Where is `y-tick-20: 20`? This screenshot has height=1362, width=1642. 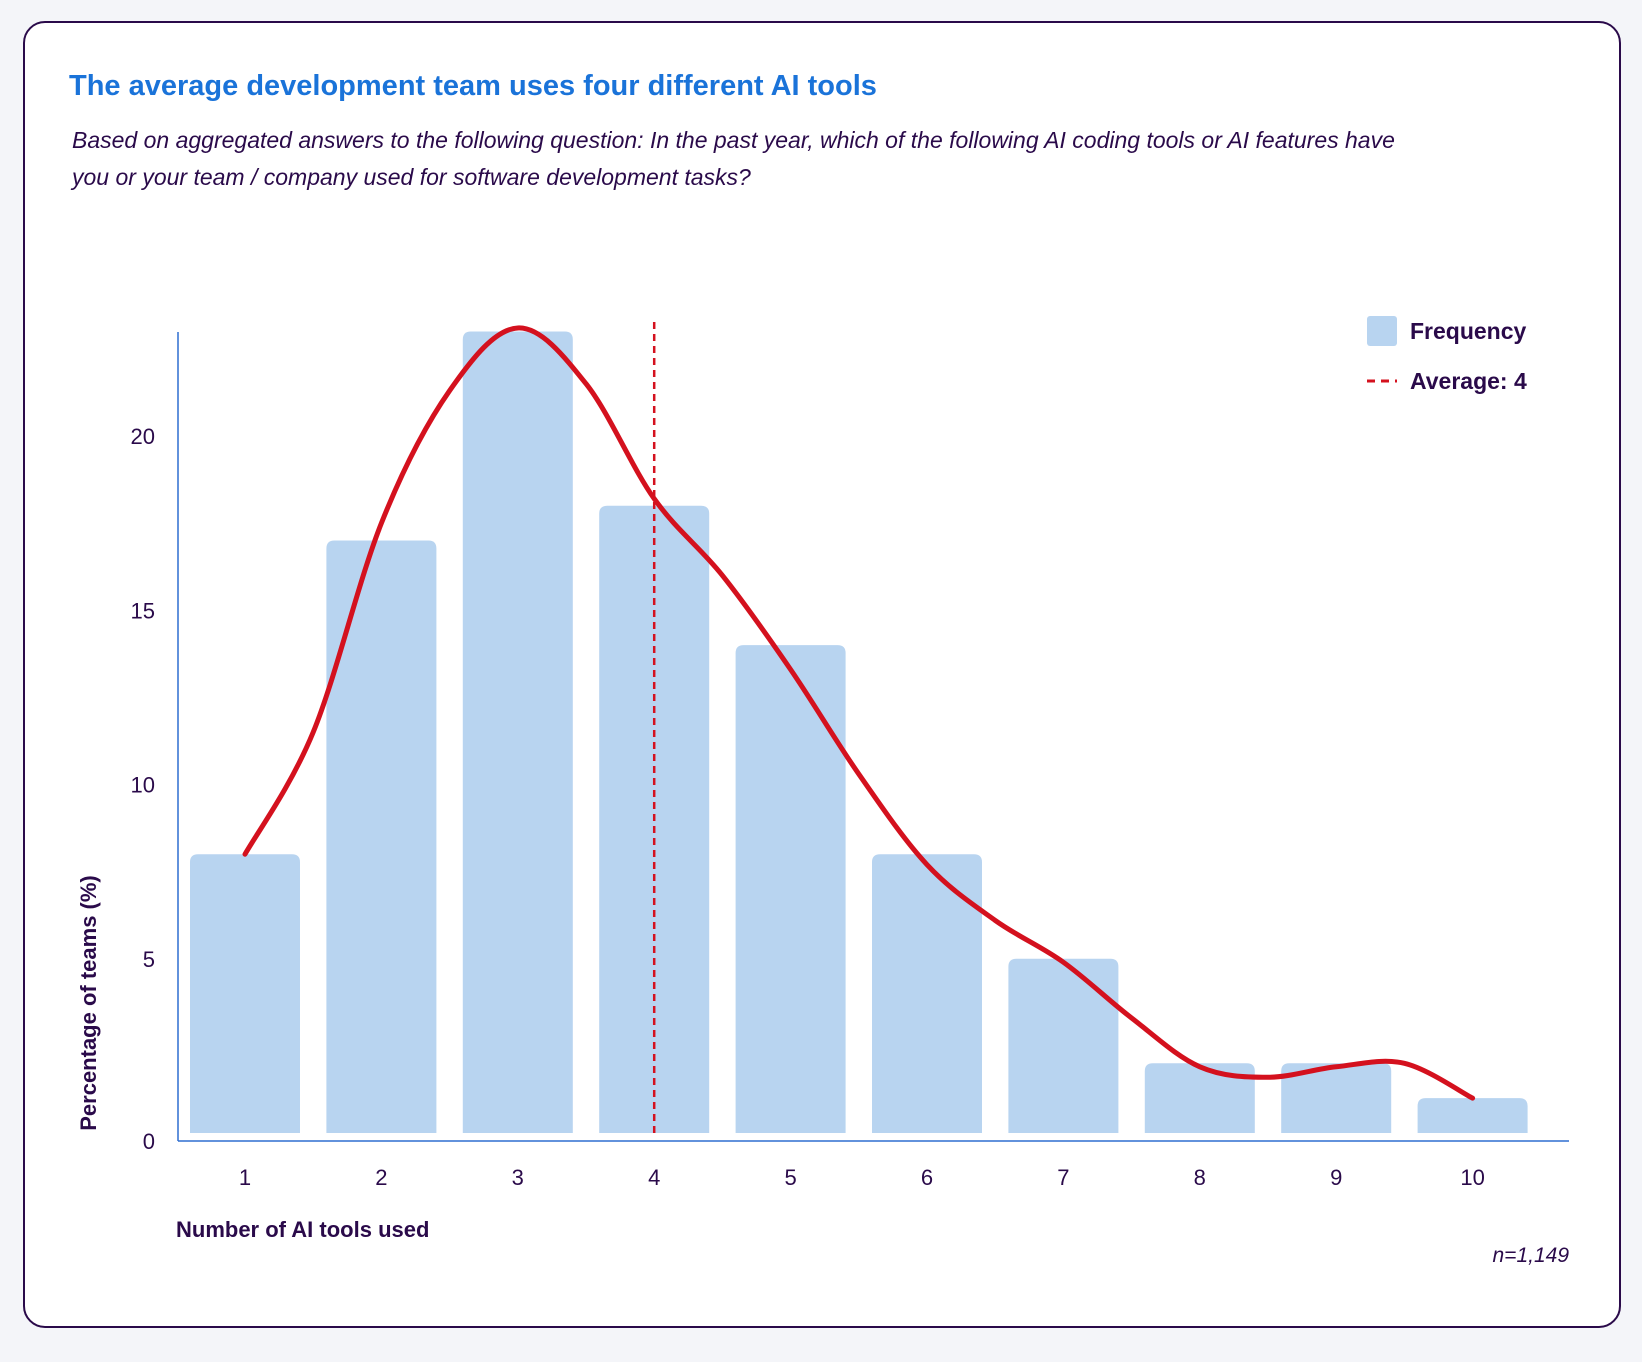 y-tick-20: 20 is located at coordinates (143, 436).